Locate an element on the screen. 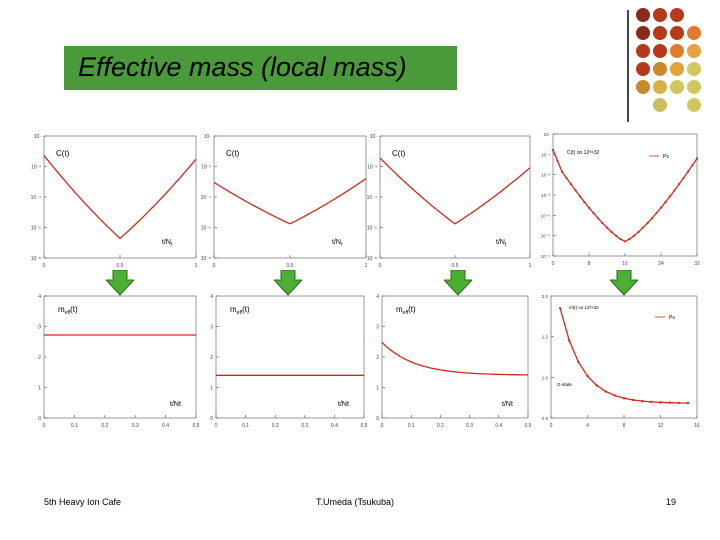 The height and width of the screenshot is (540, 720). slide-title: Effective mass (local mass) is located at coordinates (242, 67).